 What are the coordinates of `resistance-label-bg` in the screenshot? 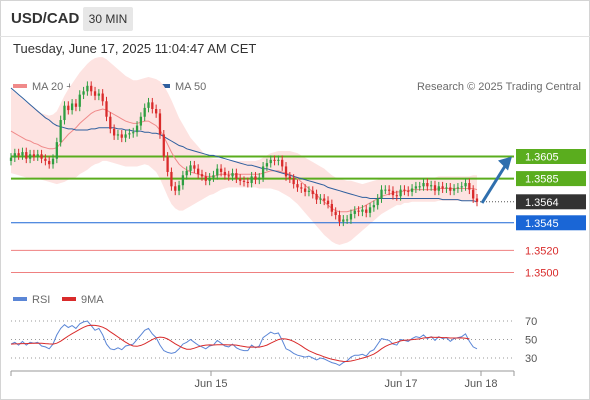 It's located at (551, 156).